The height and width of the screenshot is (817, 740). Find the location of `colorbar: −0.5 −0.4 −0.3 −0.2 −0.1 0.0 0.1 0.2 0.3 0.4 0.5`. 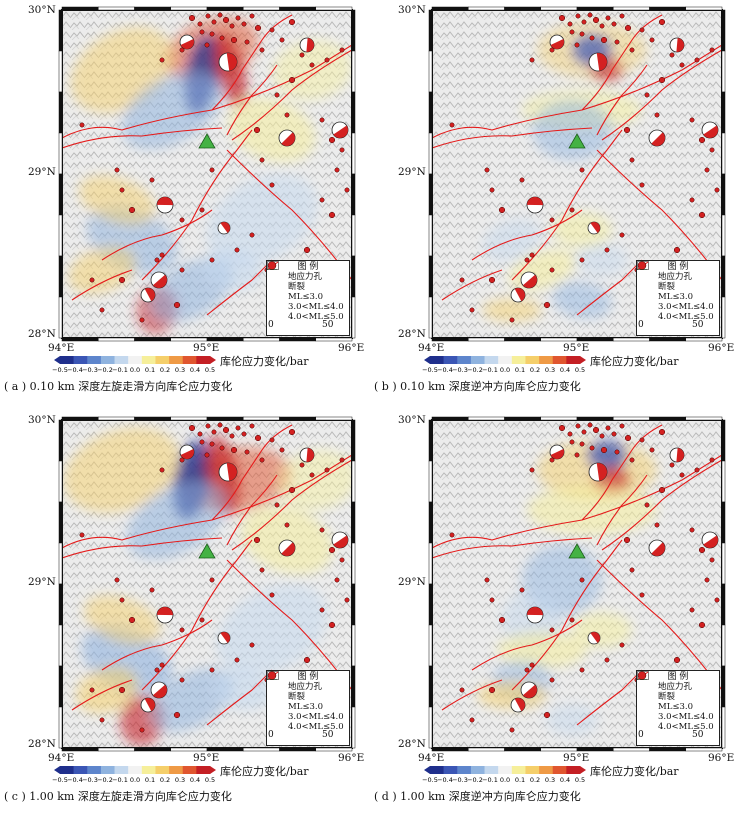

colorbar: −0.5 −0.4 −0.3 −0.2 −0.1 0.0 0.1 0.2 0.3 0.4 0.5 is located at coordinates (134, 775).